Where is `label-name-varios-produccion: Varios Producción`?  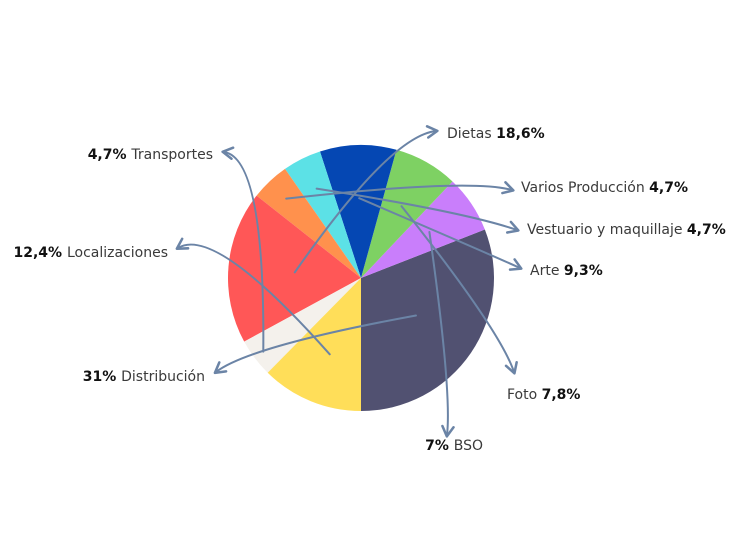 label-name-varios-produccion: Varios Producción is located at coordinates (585, 188).